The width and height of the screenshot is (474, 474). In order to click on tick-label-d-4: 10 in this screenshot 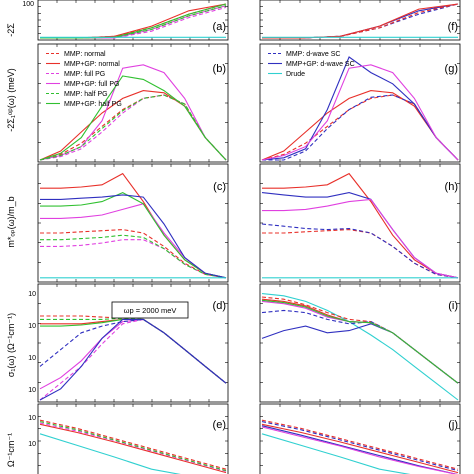, I will do `click(32, 390)`.